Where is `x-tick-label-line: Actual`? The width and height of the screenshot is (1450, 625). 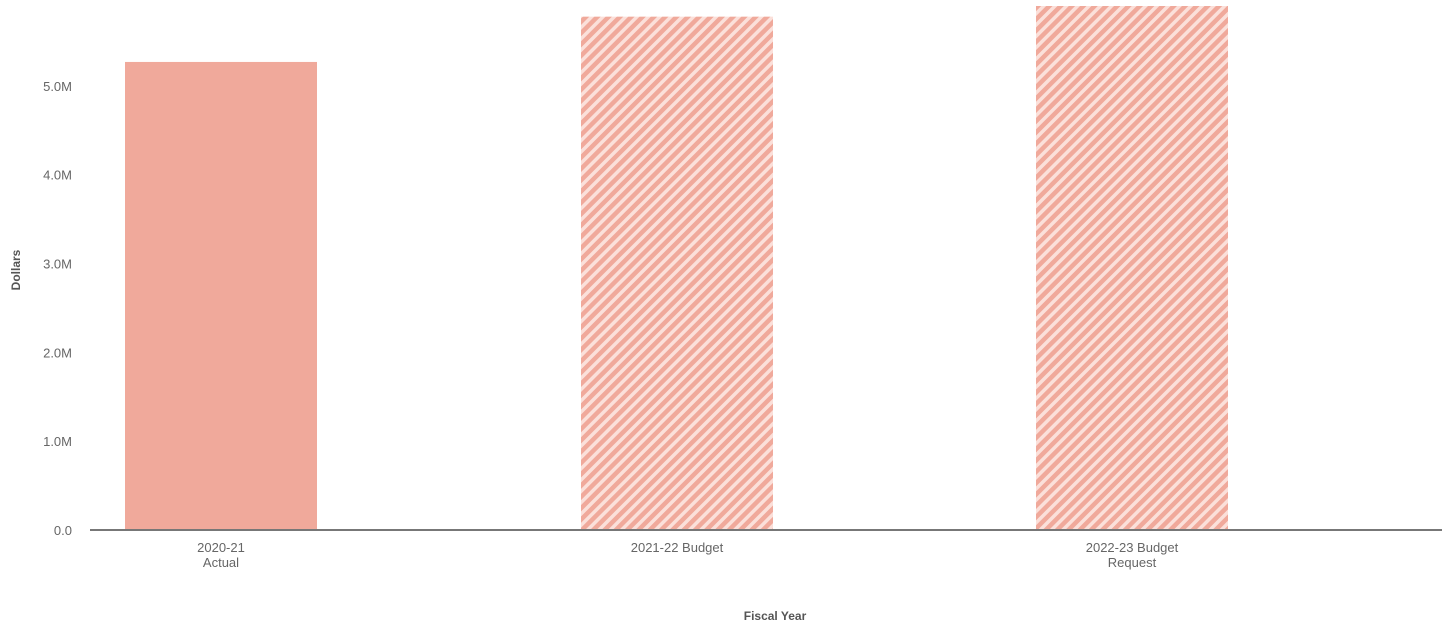 x-tick-label-line: Actual is located at coordinates (221, 562).